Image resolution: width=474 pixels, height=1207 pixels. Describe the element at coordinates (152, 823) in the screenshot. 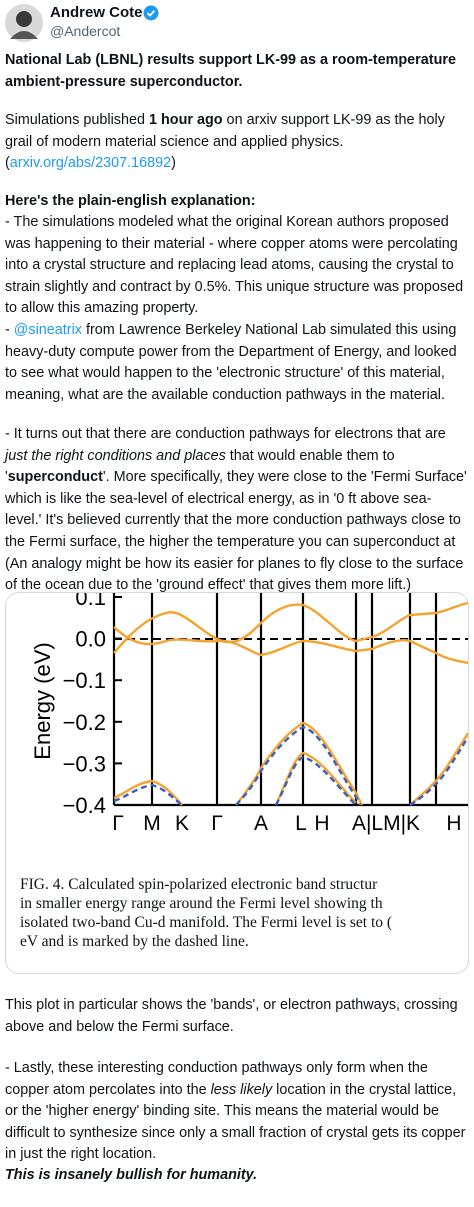

I see `x-tick-label: M` at that location.